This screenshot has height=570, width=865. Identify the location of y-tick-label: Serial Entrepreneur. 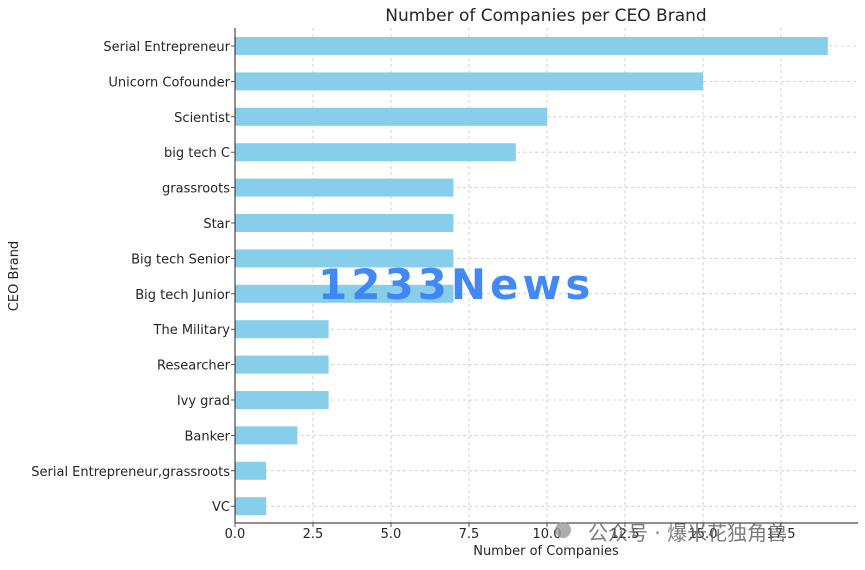
(166, 47).